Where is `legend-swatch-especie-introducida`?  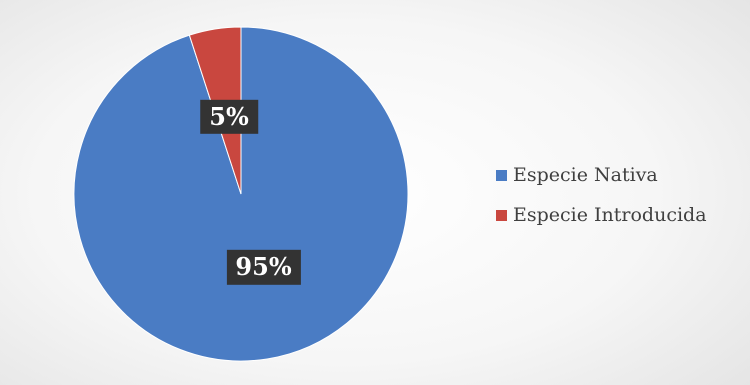 legend-swatch-especie-introducida is located at coordinates (501, 215).